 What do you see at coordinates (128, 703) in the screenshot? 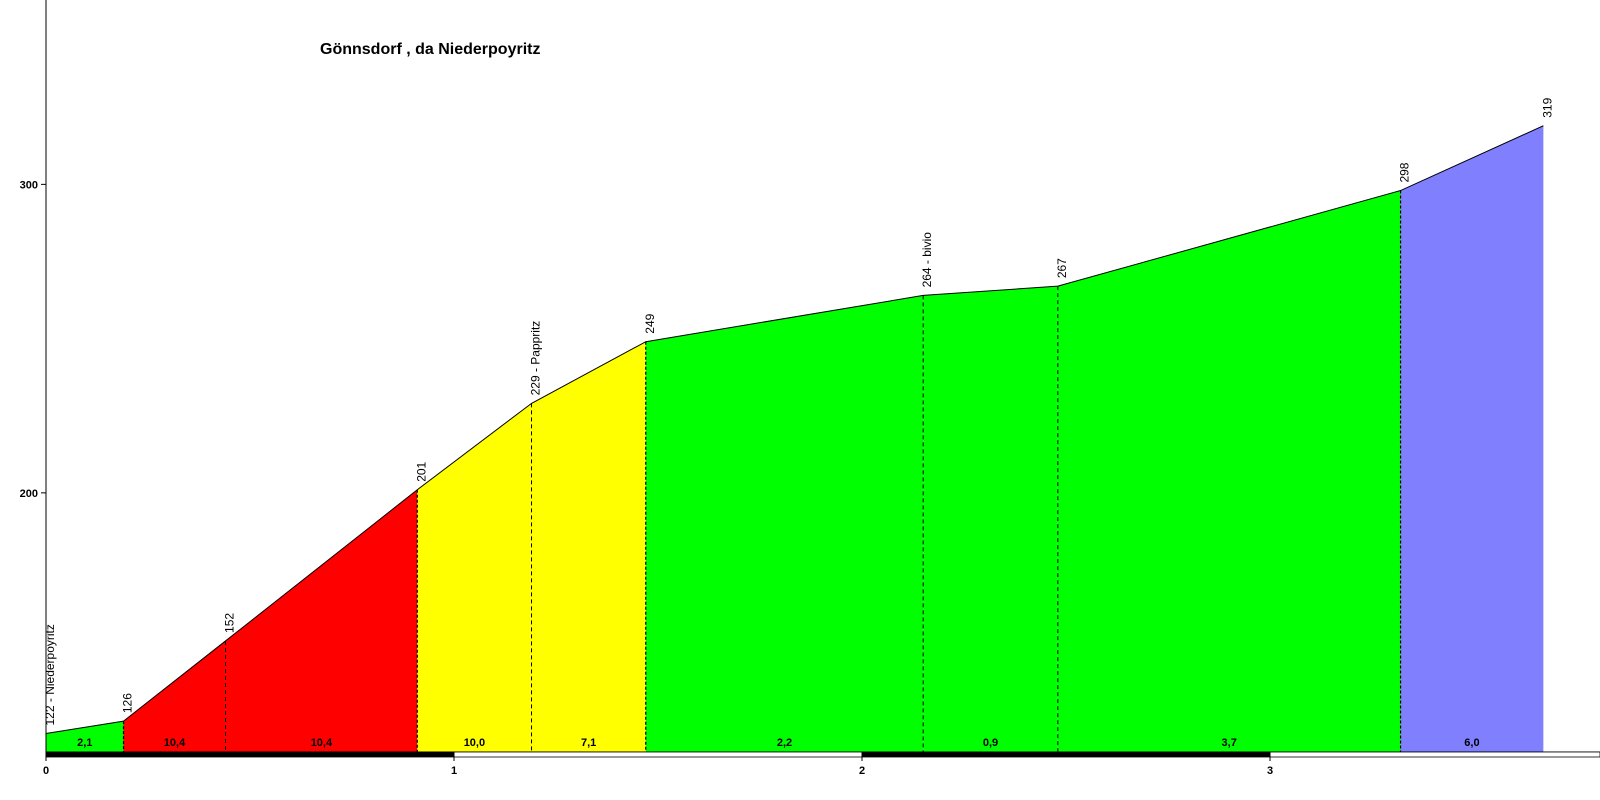
I see `elevation-point-label: 126` at bounding box center [128, 703].